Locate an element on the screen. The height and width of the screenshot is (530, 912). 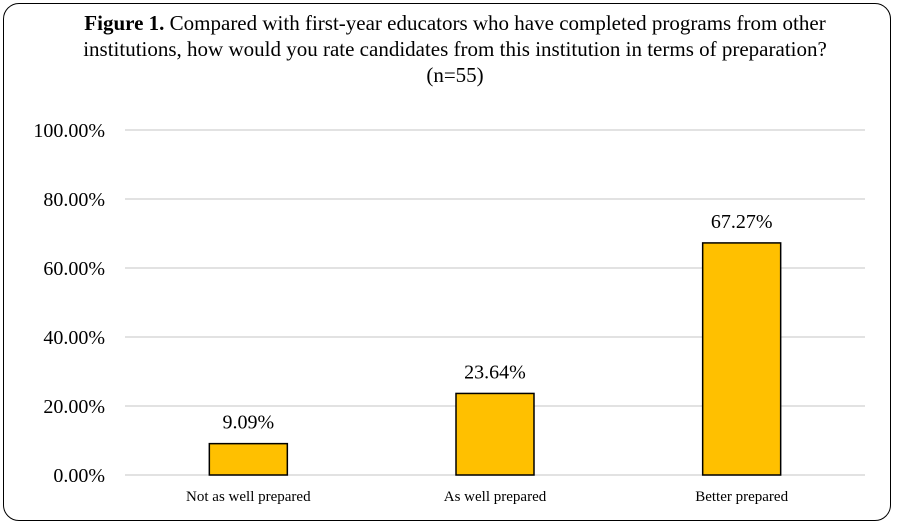
y-tick-label: 0.00% is located at coordinates (79, 476).